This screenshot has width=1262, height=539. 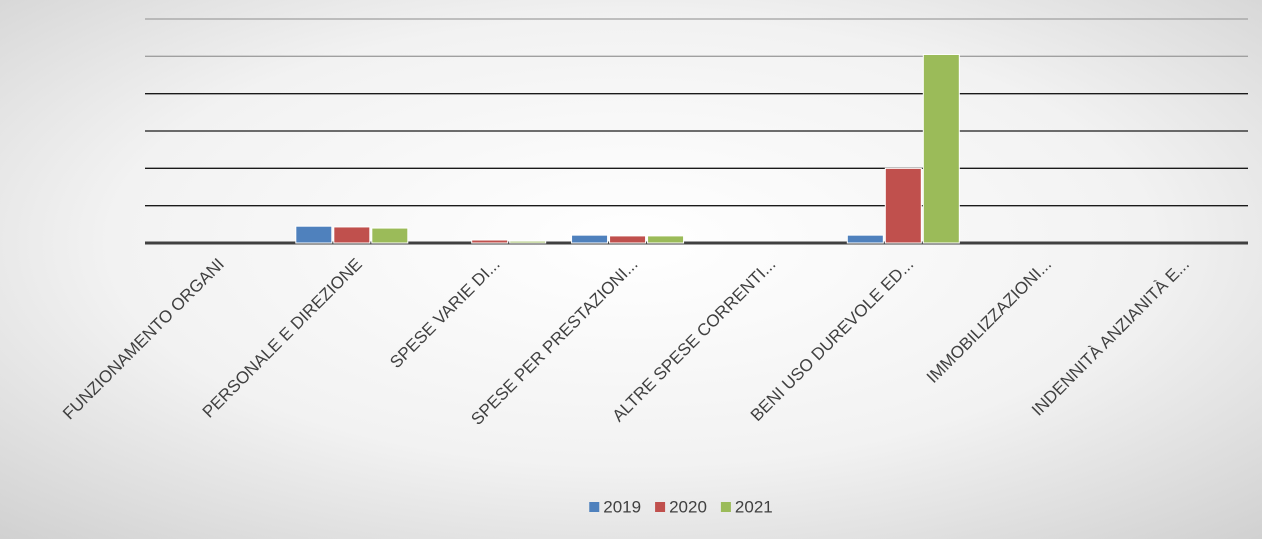 I want to click on legend-label: 2021, so click(x=754, y=506).